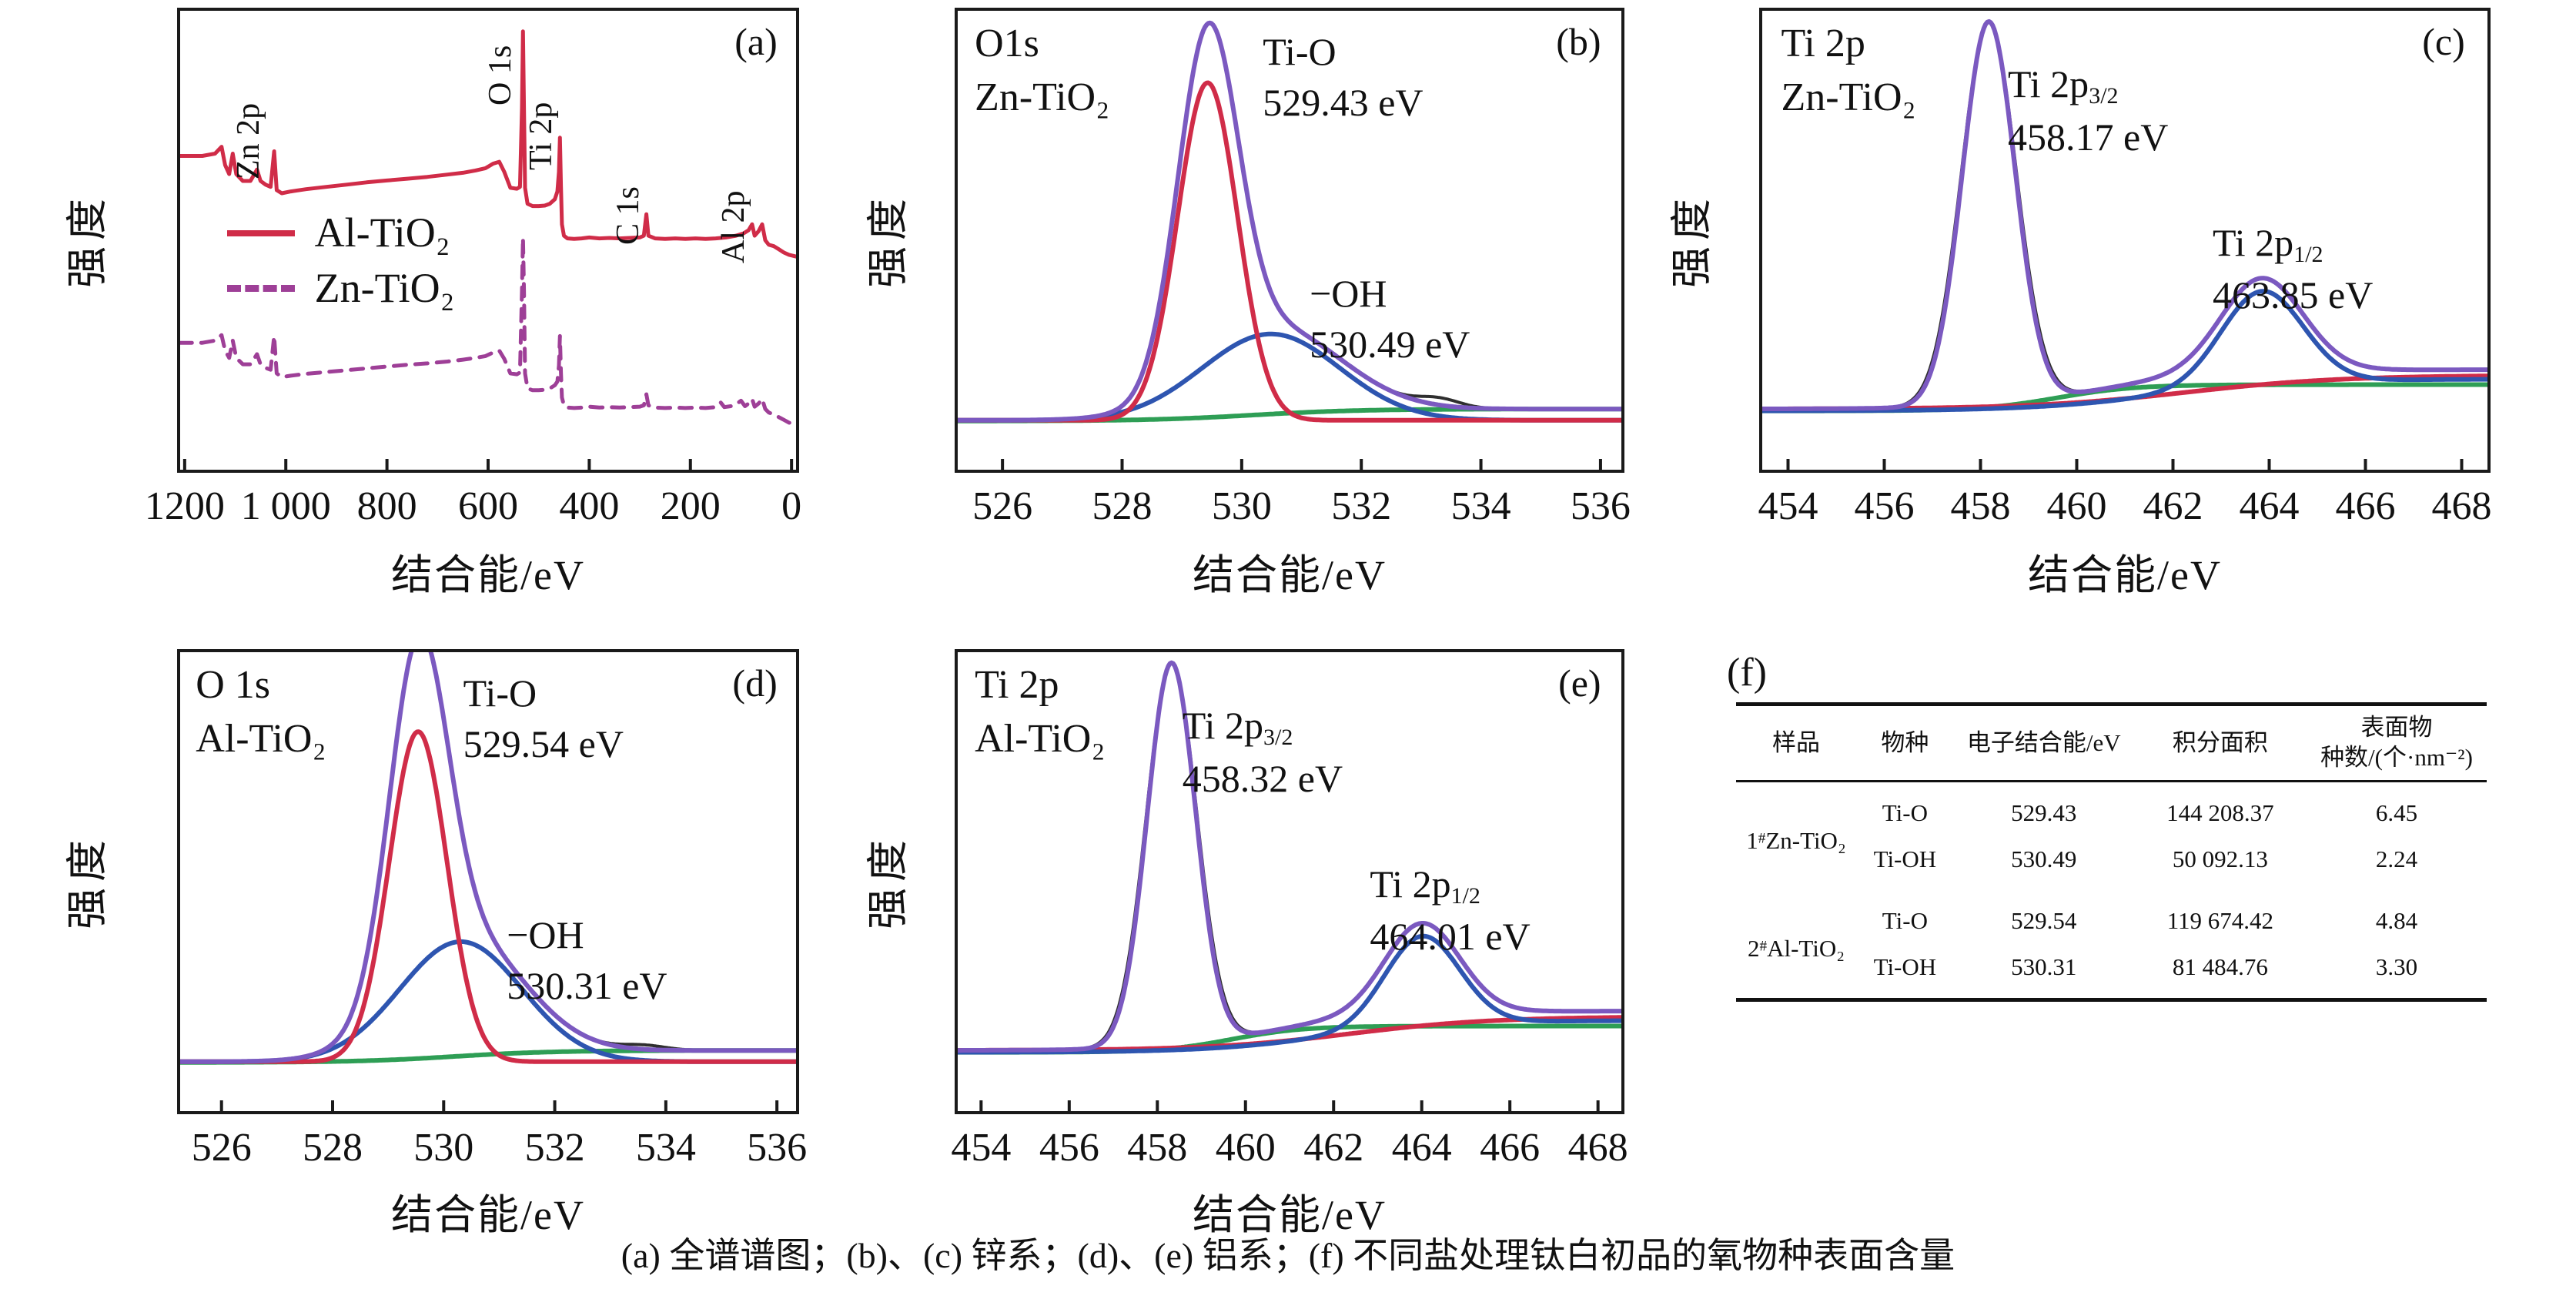  Describe the element at coordinates (1390, 345) in the screenshot. I see `annotation-oh-b-value: 530.49 eV` at that location.